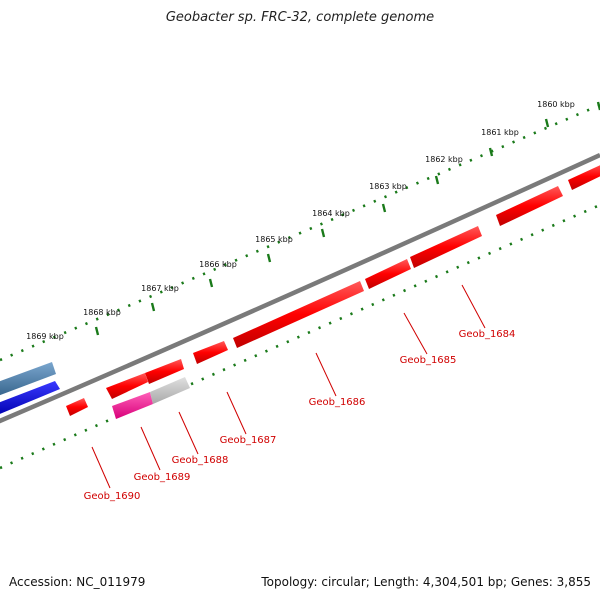  What do you see at coordinates (170, 390) in the screenshot?
I see `gene-arrow-grey` at bounding box center [170, 390].